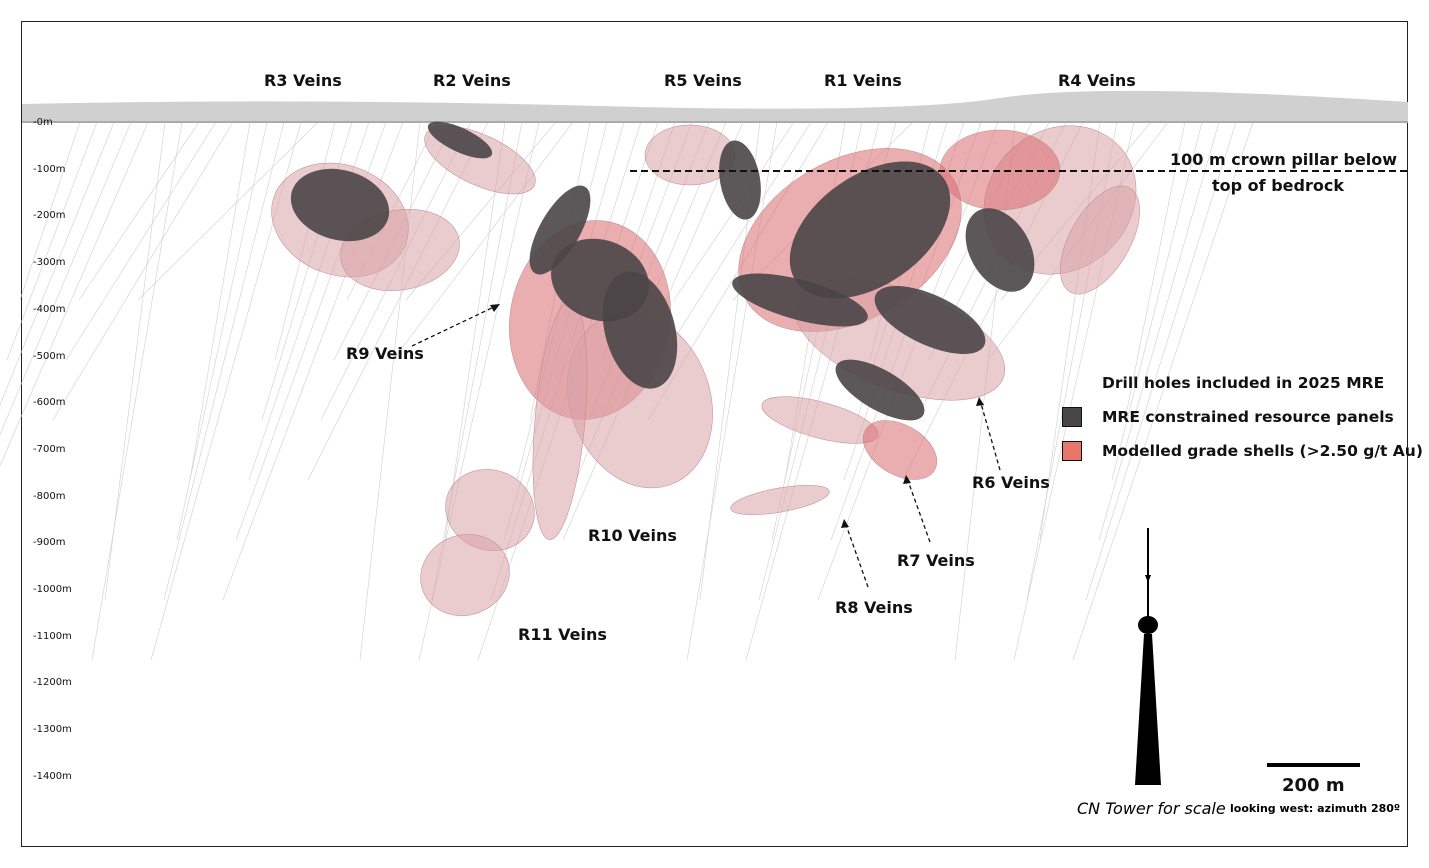 This screenshot has height=868, width=1429. Describe the element at coordinates (715, 106) in the screenshot. I see `topographic-surface` at that location.